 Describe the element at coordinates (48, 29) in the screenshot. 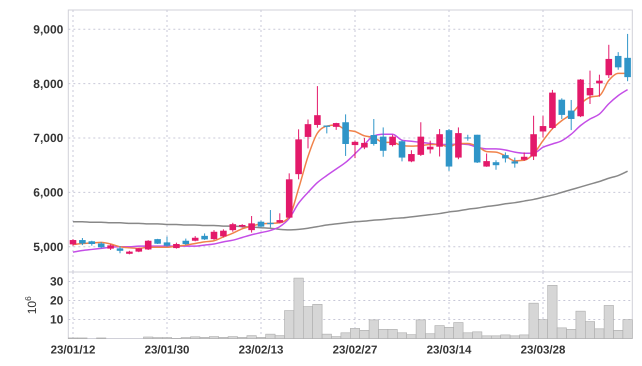

I see `y-tick-label: 9,000` at that location.